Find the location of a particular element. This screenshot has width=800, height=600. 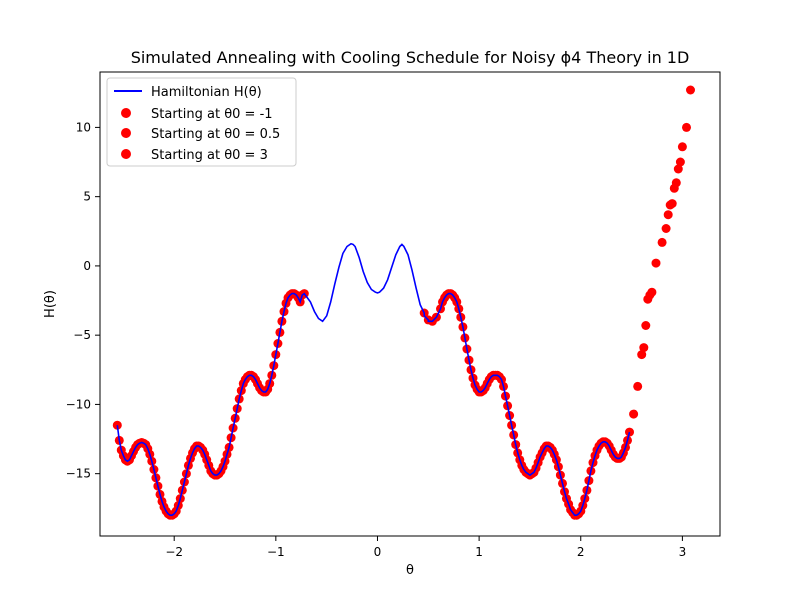

x-axis-label: θ is located at coordinates (410, 570).